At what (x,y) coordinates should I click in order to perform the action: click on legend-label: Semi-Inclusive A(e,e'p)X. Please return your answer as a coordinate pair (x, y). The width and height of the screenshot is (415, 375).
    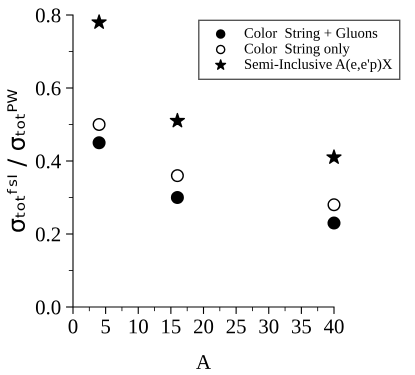
    Looking at the image, I should click on (318, 65).